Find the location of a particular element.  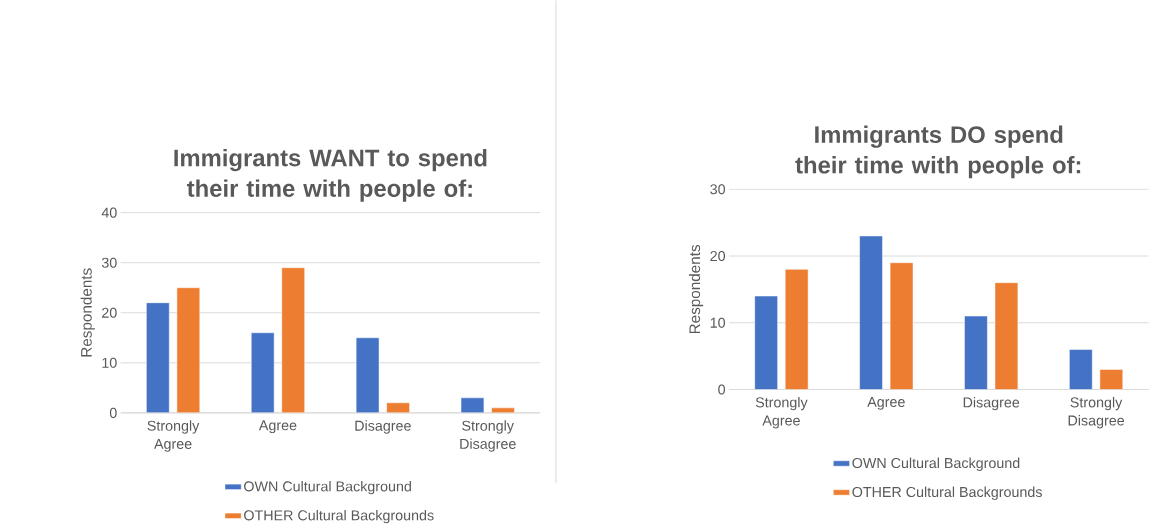

y-tick-label: 40 is located at coordinates (109, 212).